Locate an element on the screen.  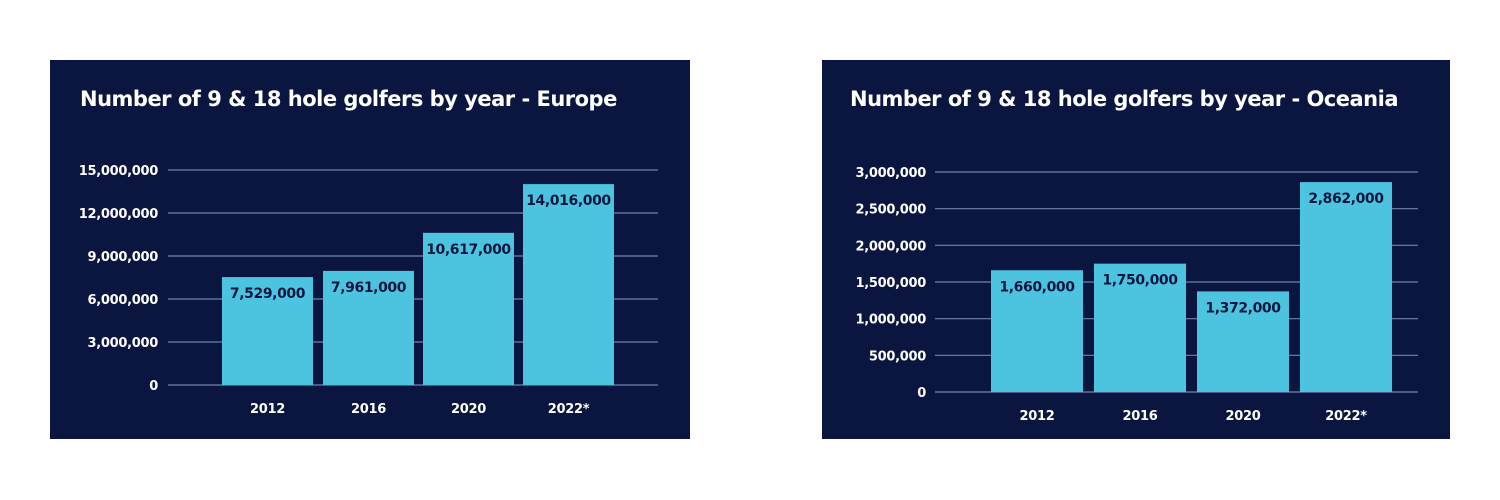
data-label: 1,372,000 is located at coordinates (1243, 308).